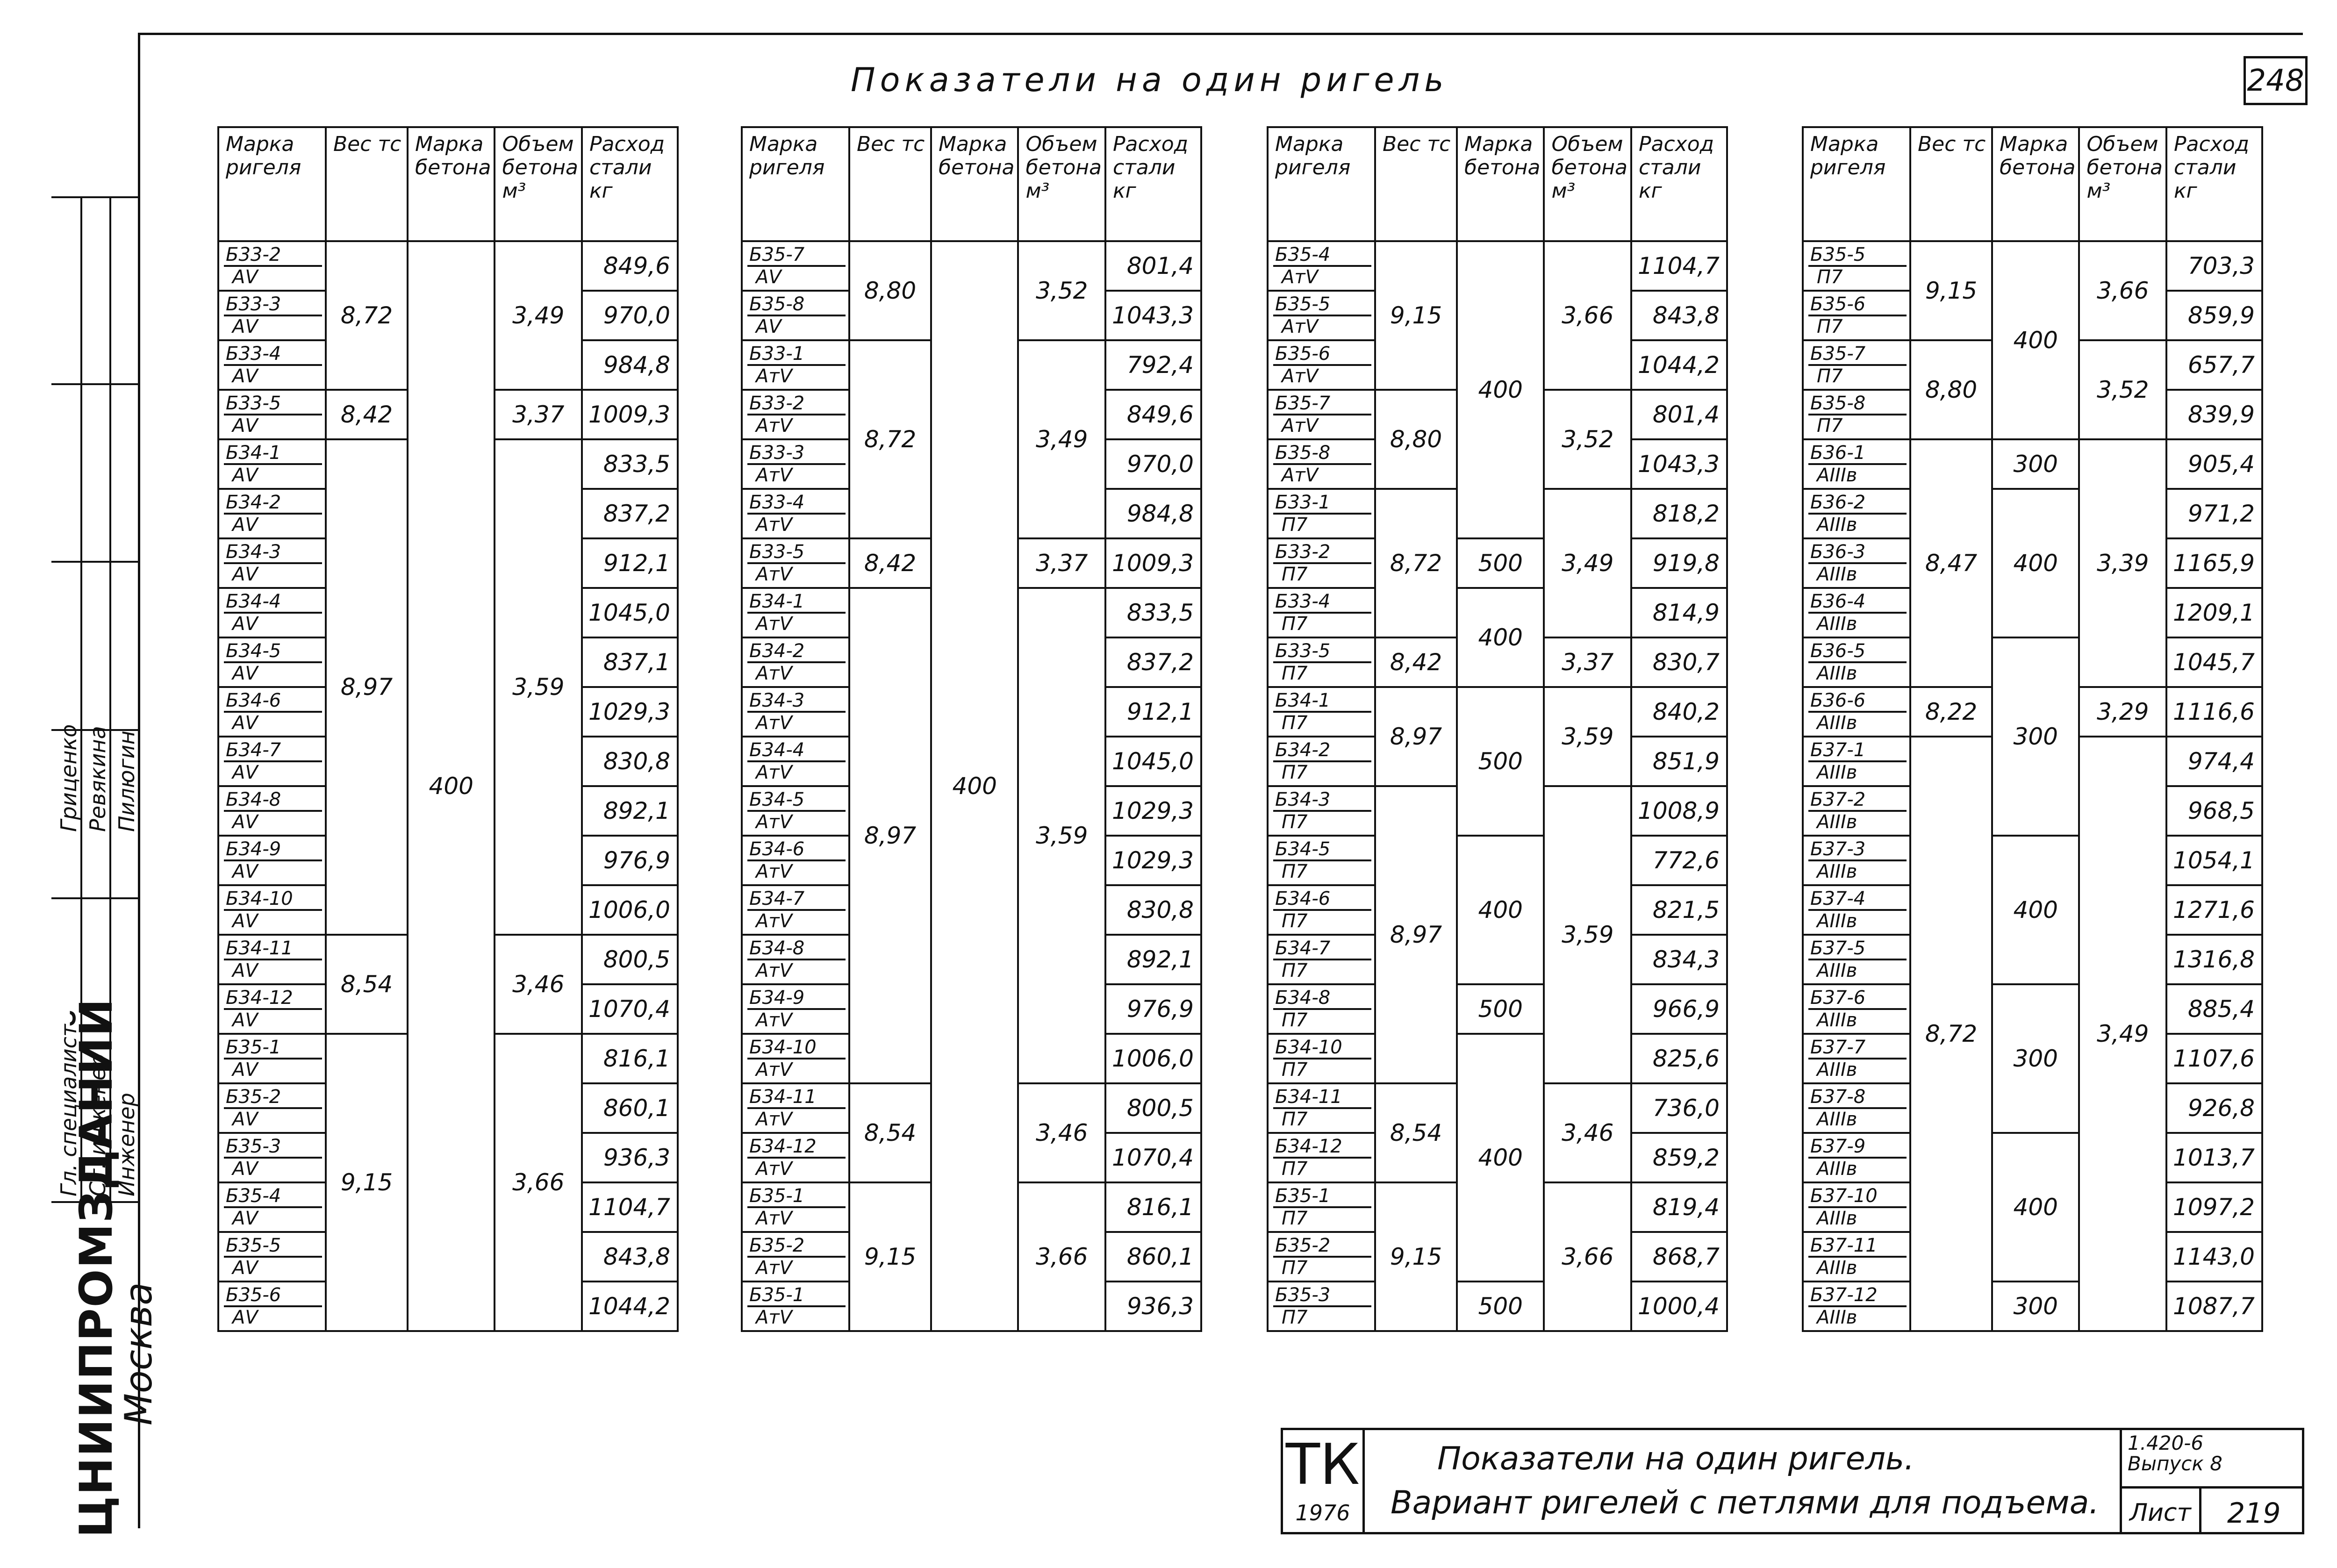 The image size is (2337, 1568). What do you see at coordinates (1500, 762) in the screenshot?
I see `concrete-grade-cell: 500` at bounding box center [1500, 762].